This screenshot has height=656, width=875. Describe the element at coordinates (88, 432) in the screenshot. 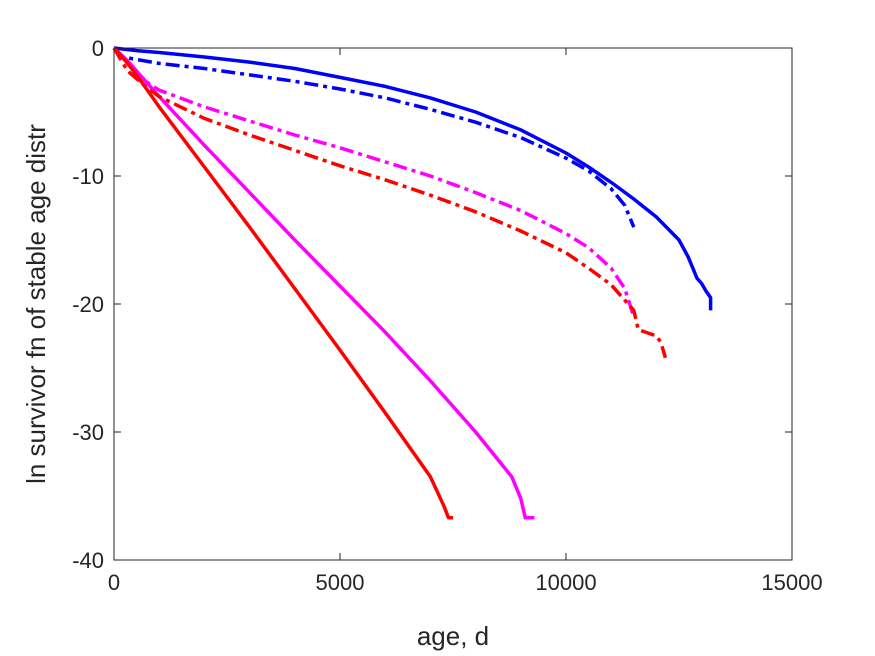

I see `y-tick-label: -30` at that location.